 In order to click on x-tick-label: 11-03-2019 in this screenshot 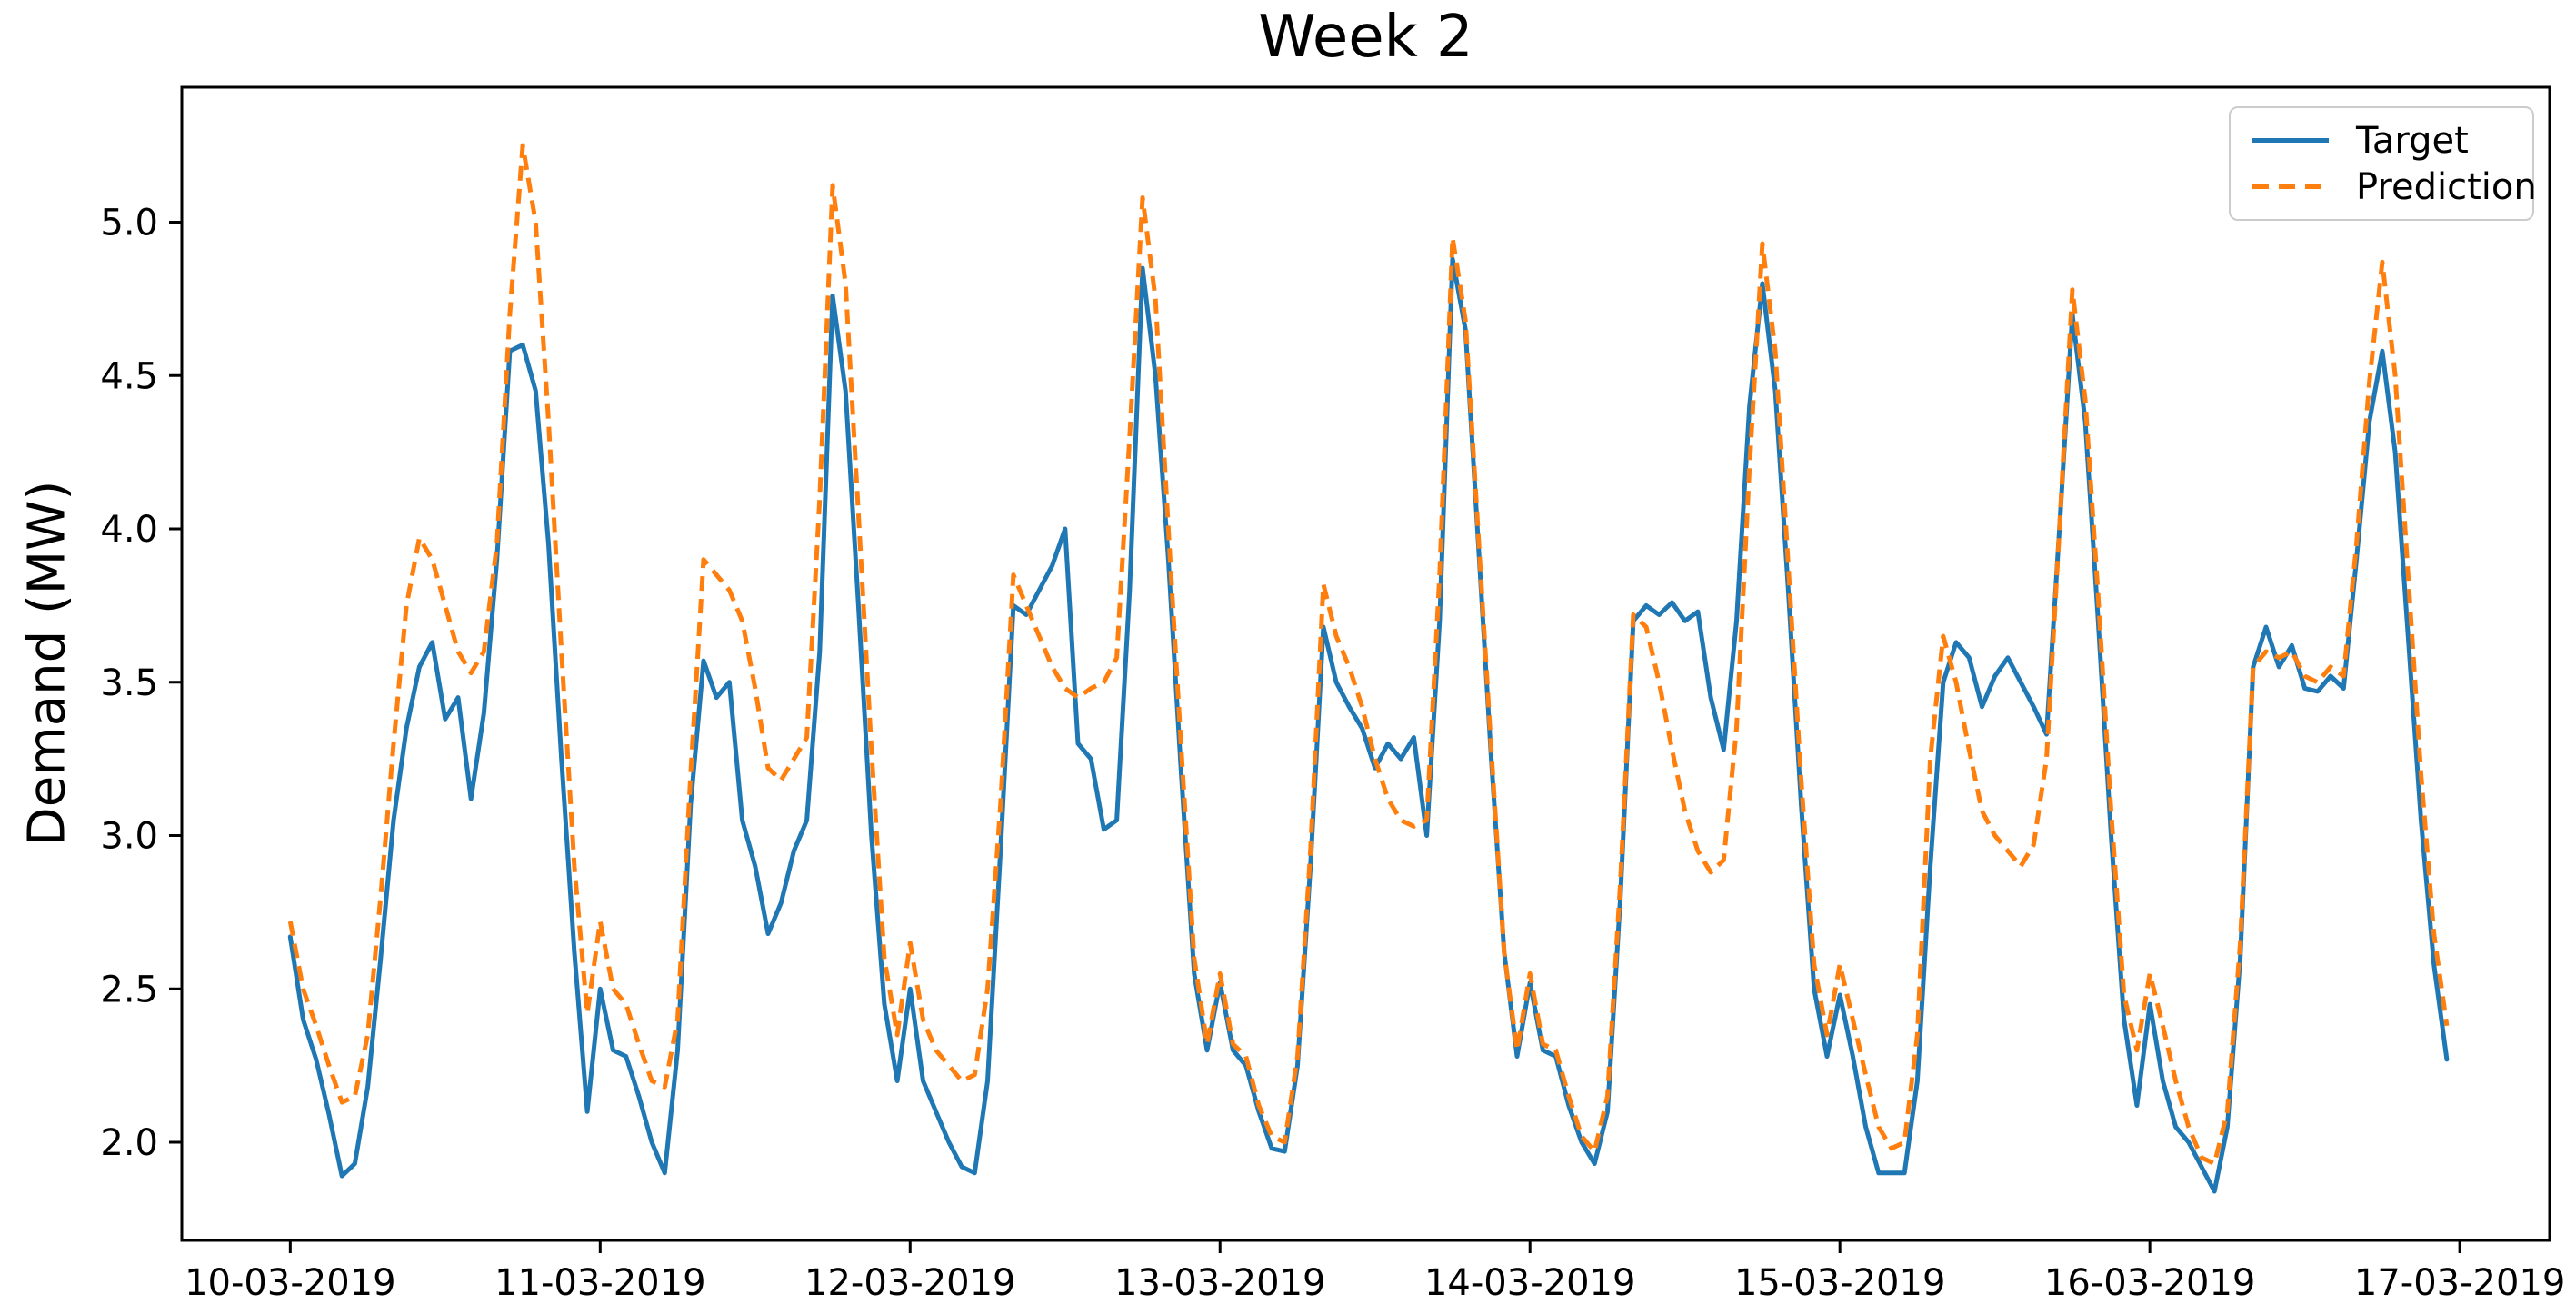, I will do `click(599, 1283)`.